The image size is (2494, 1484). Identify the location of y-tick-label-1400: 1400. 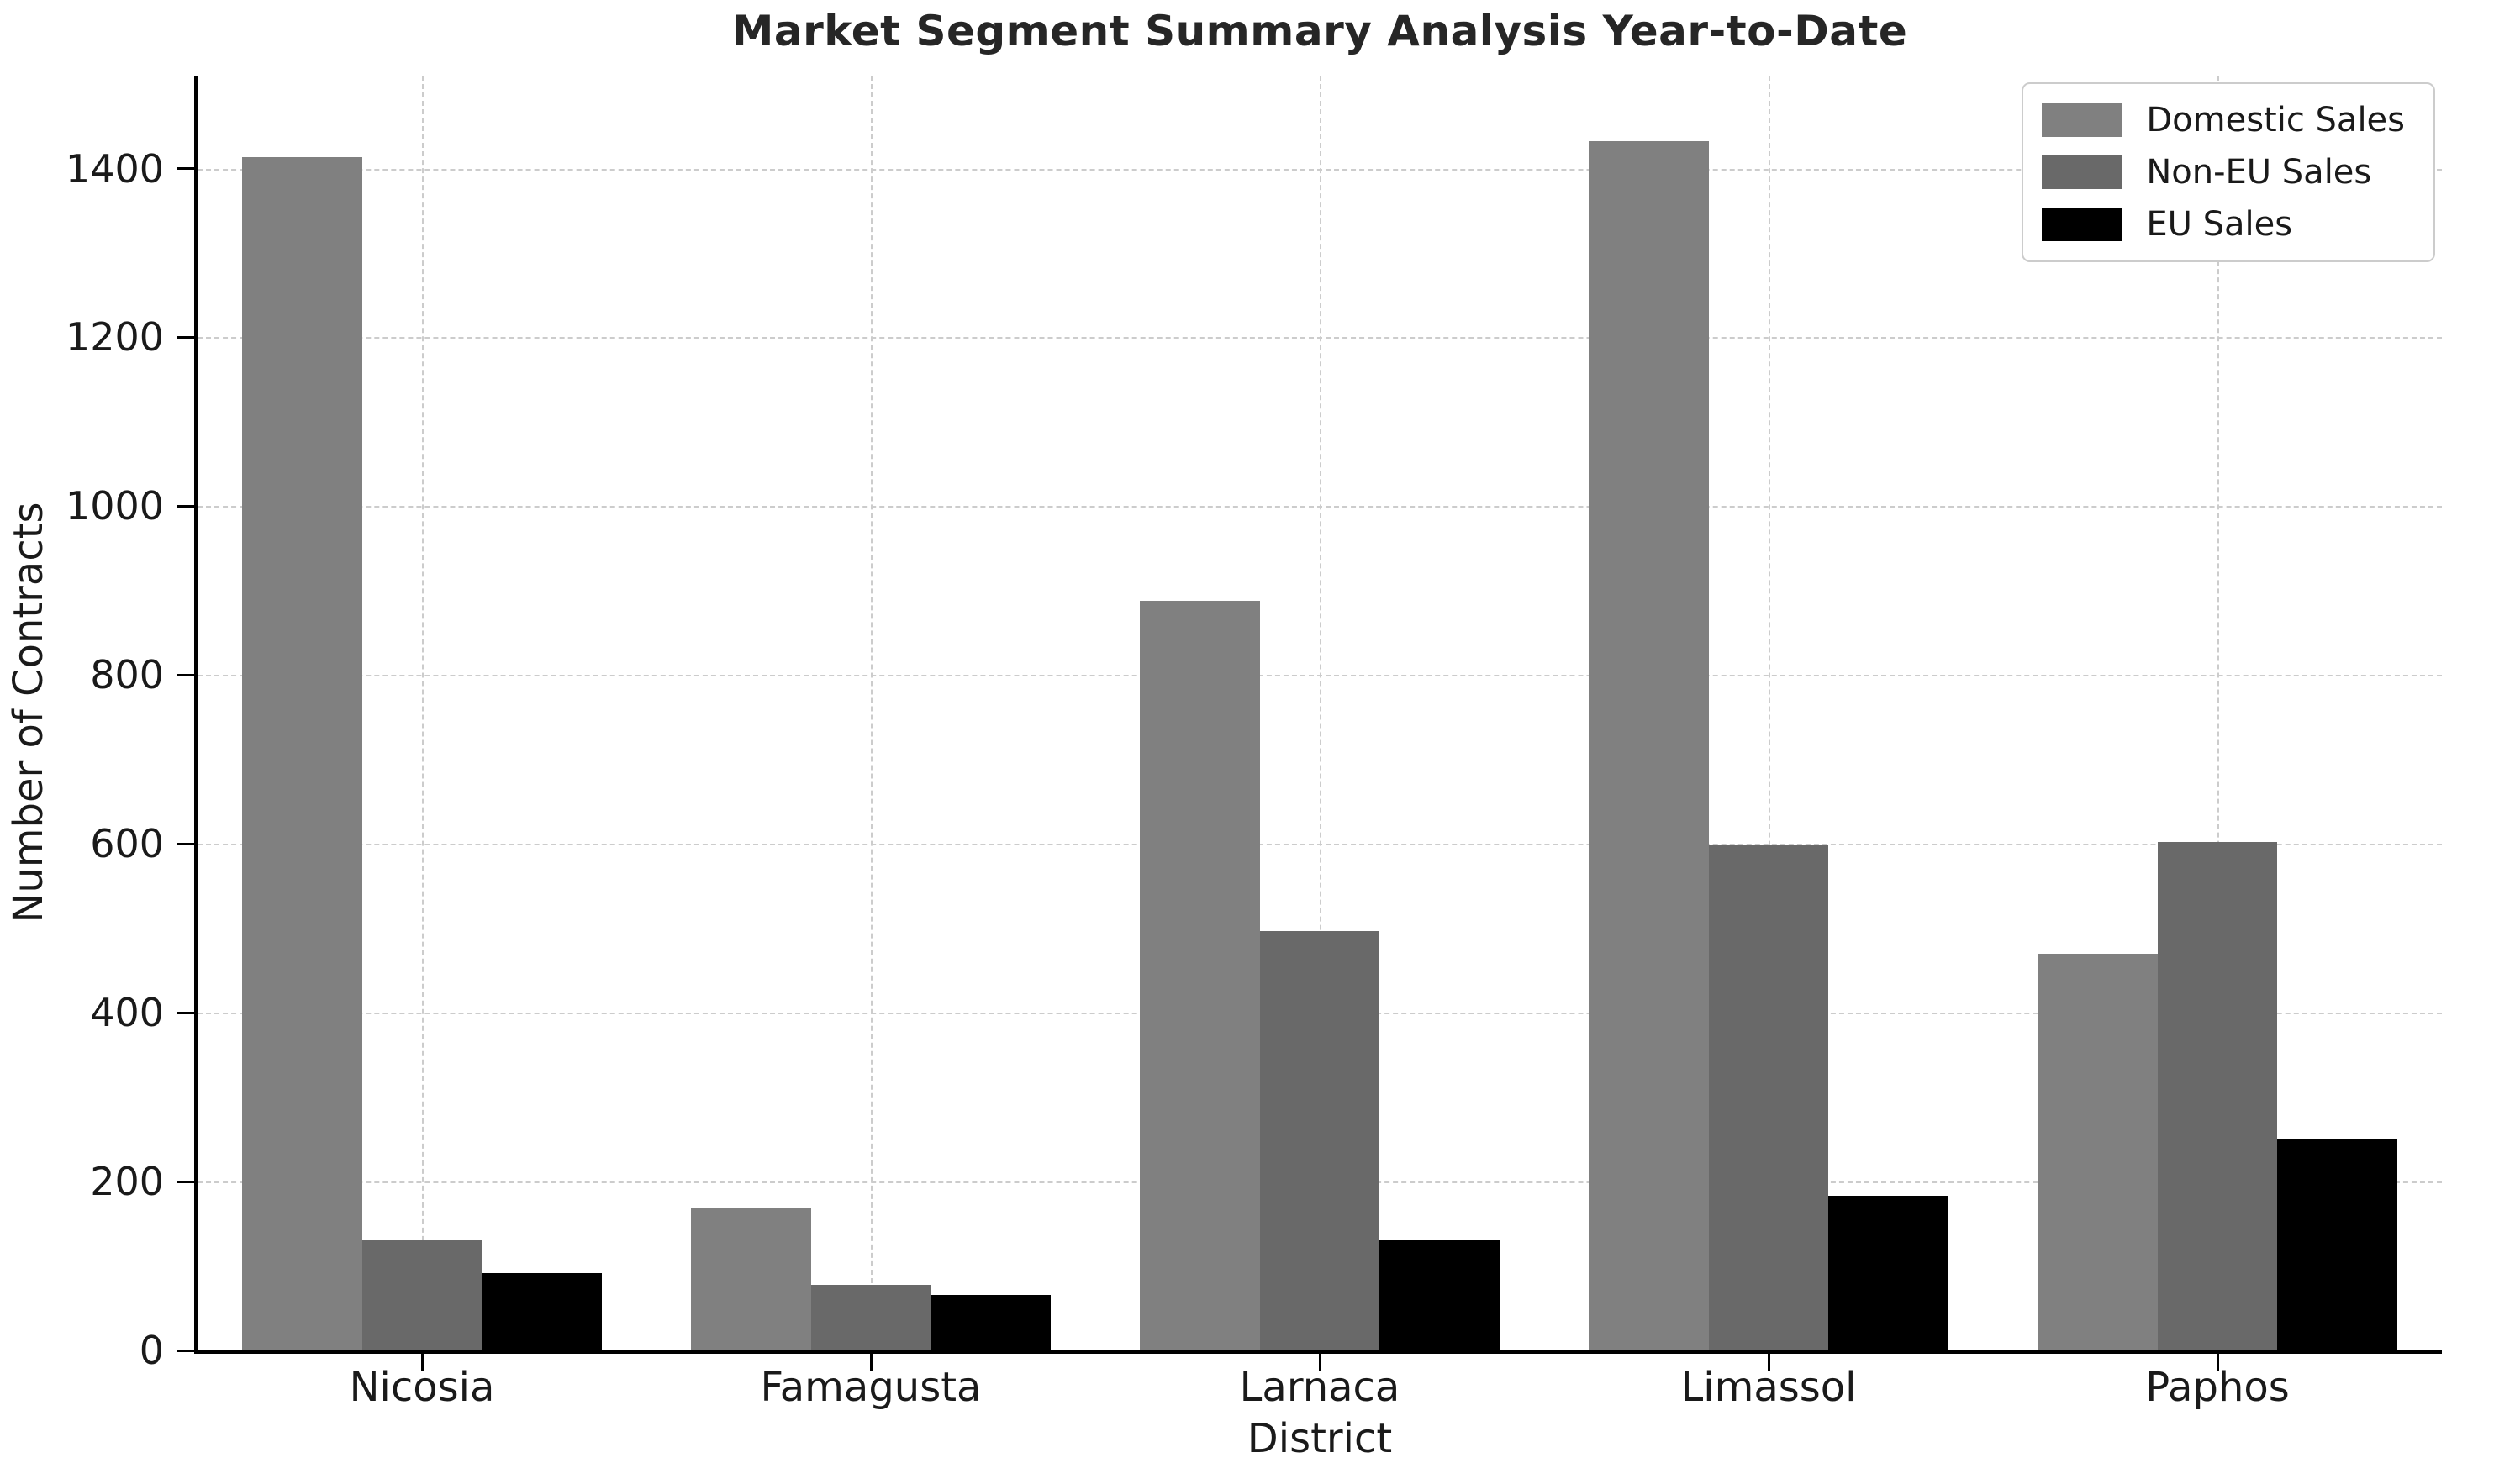
(114, 168).